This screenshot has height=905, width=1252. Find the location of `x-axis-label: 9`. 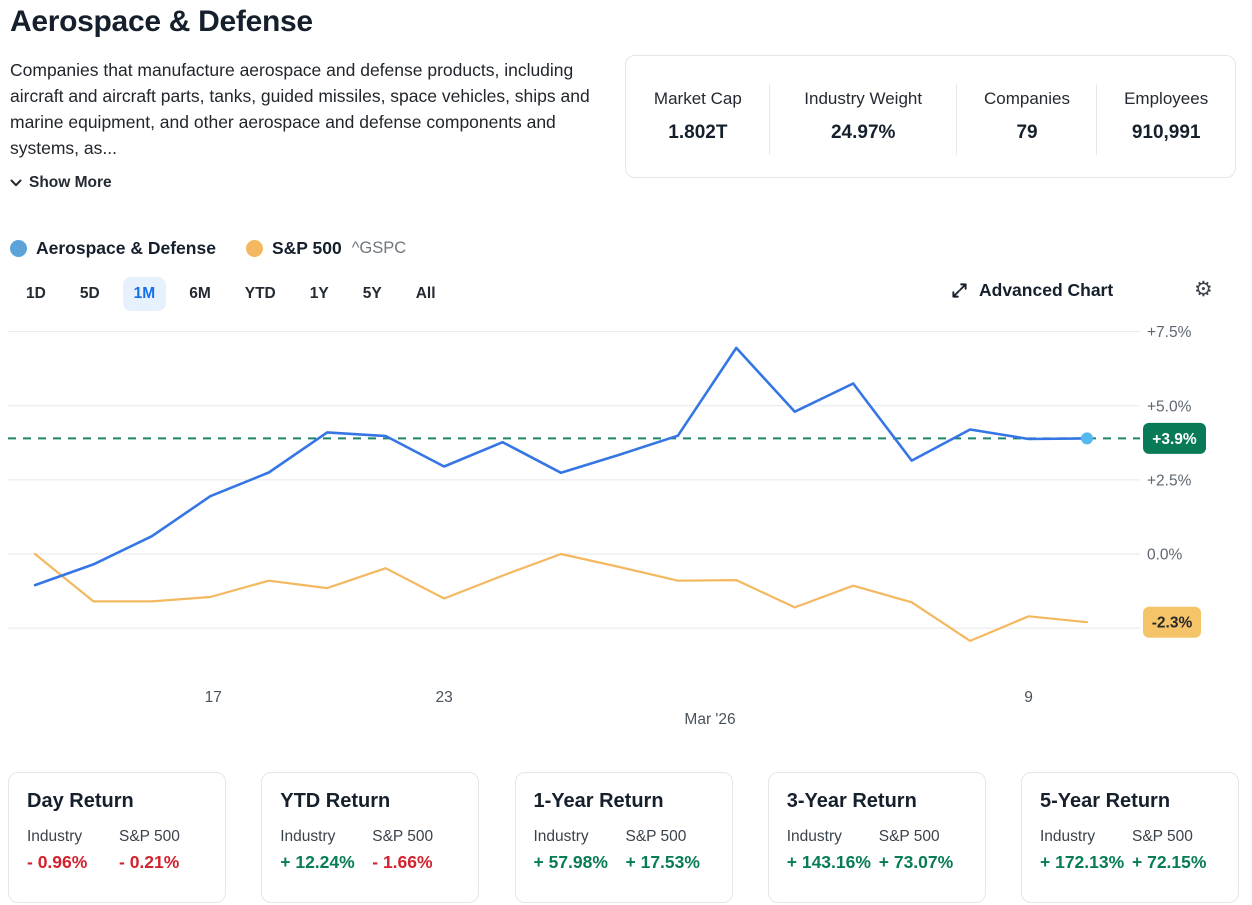

x-axis-label: 9 is located at coordinates (1028, 697).